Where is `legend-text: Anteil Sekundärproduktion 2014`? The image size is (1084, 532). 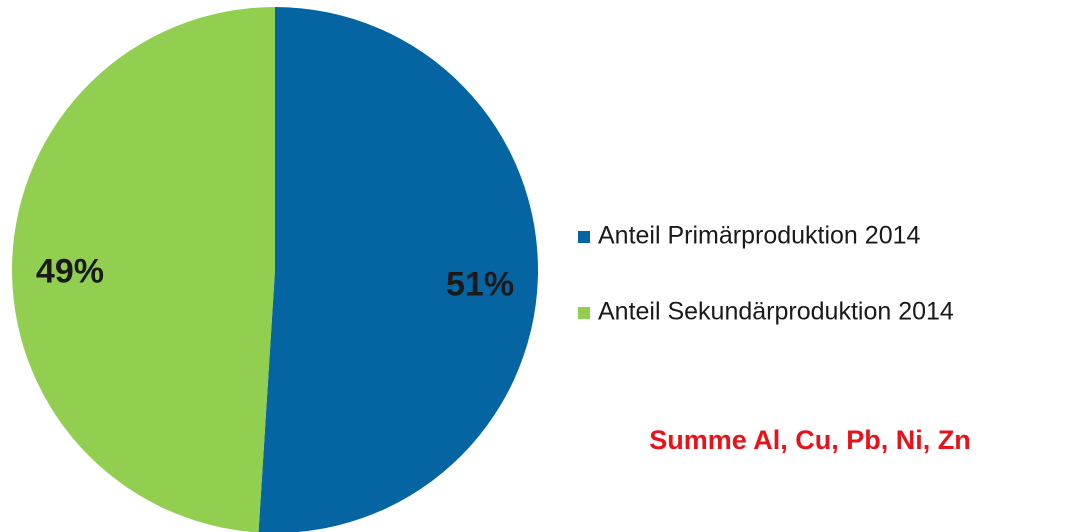
legend-text: Anteil Sekundärproduktion 2014 is located at coordinates (776, 312).